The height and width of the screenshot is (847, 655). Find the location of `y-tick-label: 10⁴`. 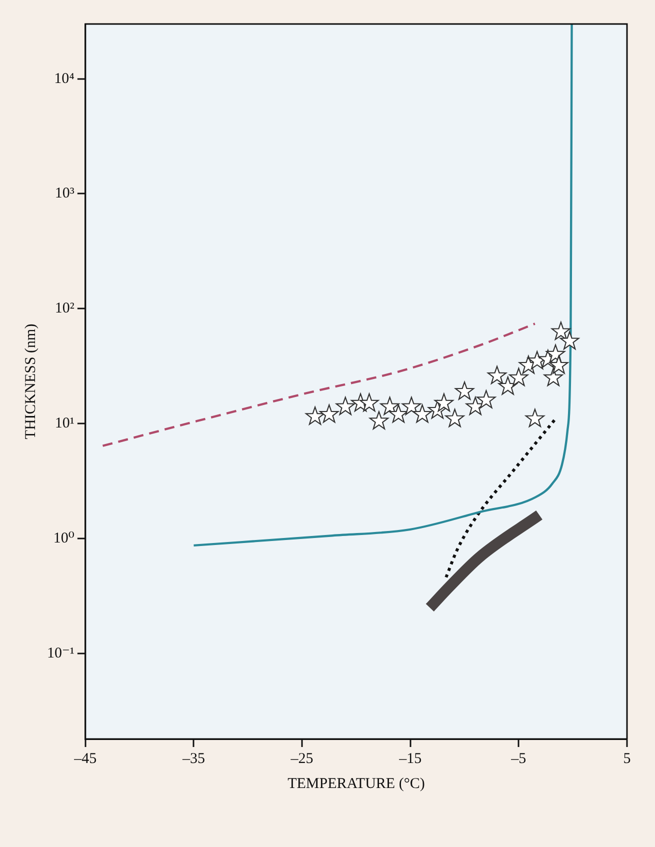

y-tick-label: 10⁴ is located at coordinates (64, 78).